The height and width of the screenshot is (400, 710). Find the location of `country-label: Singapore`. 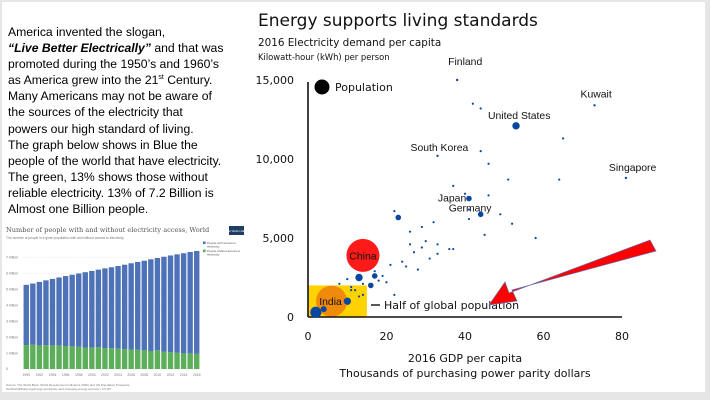

country-label: Singapore is located at coordinates (633, 168).